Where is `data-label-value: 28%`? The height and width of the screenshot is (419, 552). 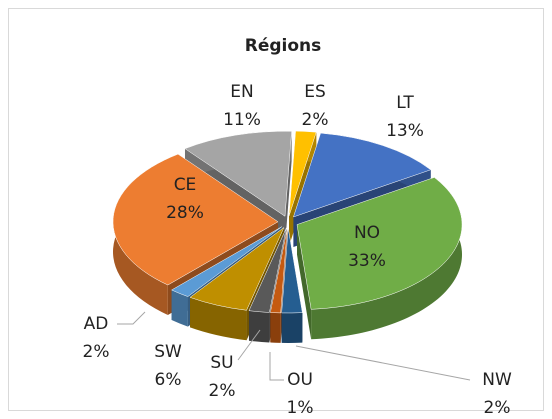 data-label-value: 28% is located at coordinates (185, 213).